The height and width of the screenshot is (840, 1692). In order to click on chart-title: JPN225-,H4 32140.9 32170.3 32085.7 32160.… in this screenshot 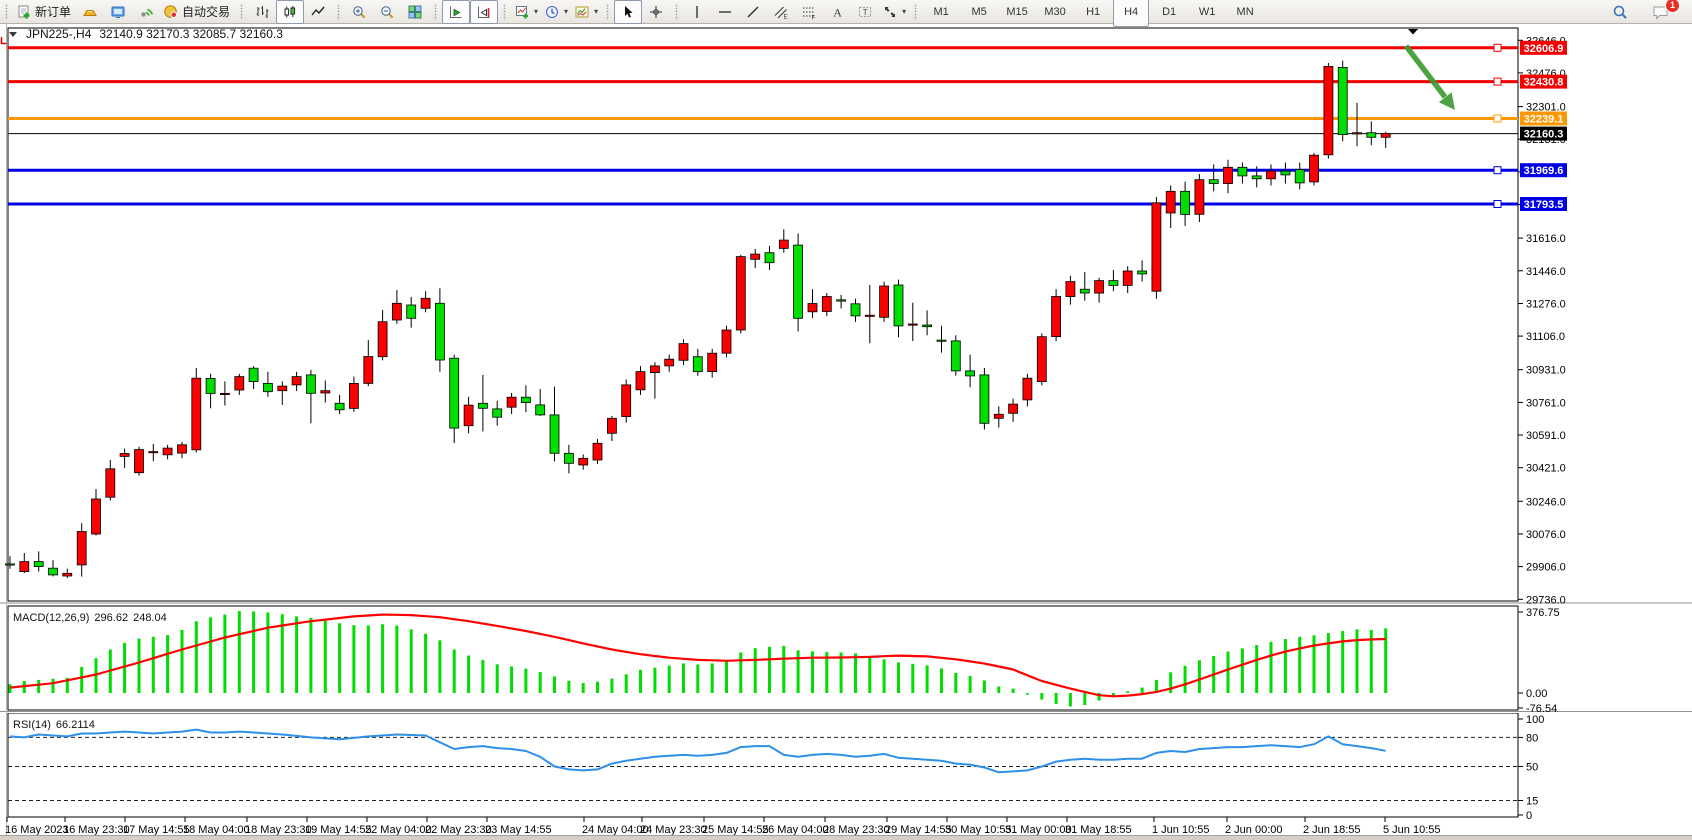, I will do `click(154, 34)`.